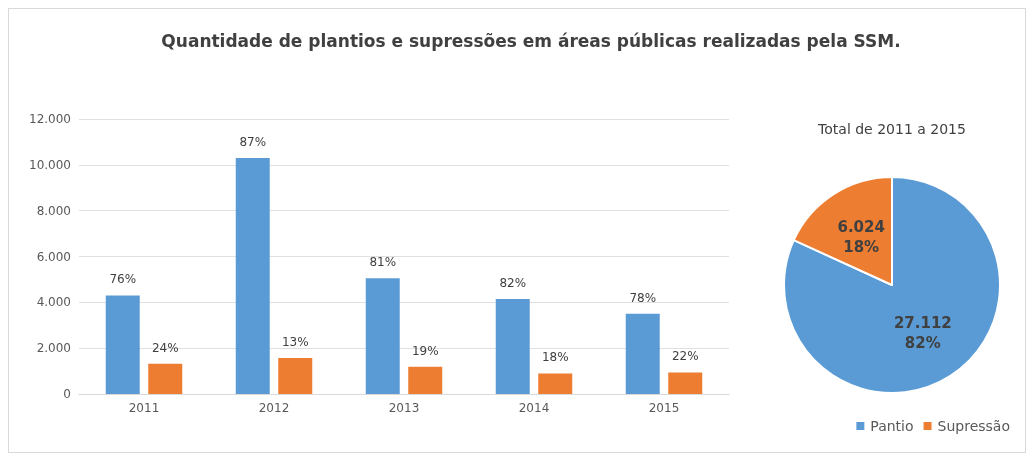 The width and height of the screenshot is (1034, 459). I want to click on chart-title: Total de 2011 a 2015, so click(891, 129).